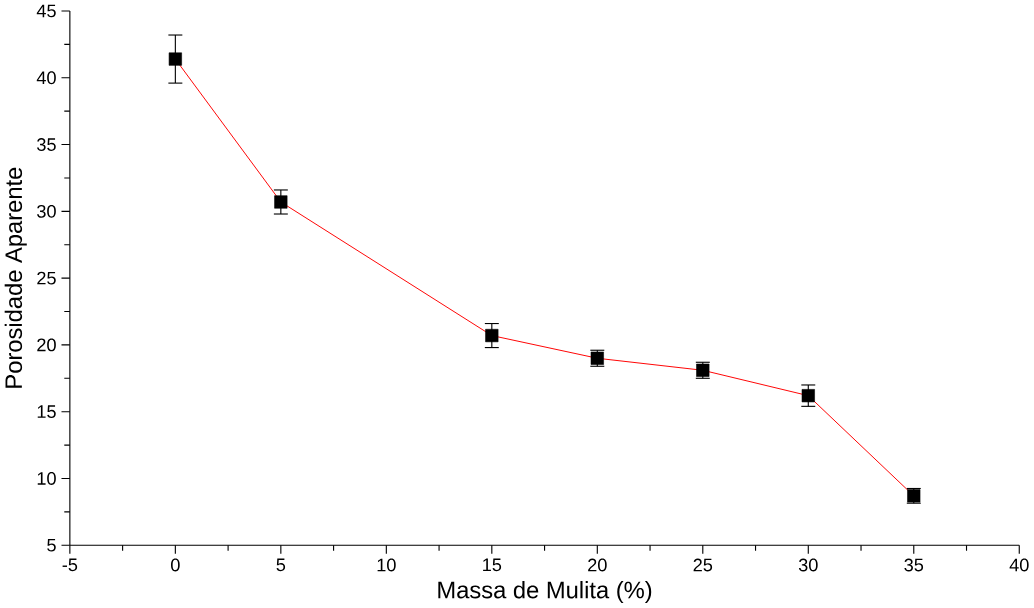 Image resolution: width=1034 pixels, height=608 pixels. What do you see at coordinates (15, 277) in the screenshot?
I see `y-axis-title: Porosidade Aparente` at bounding box center [15, 277].